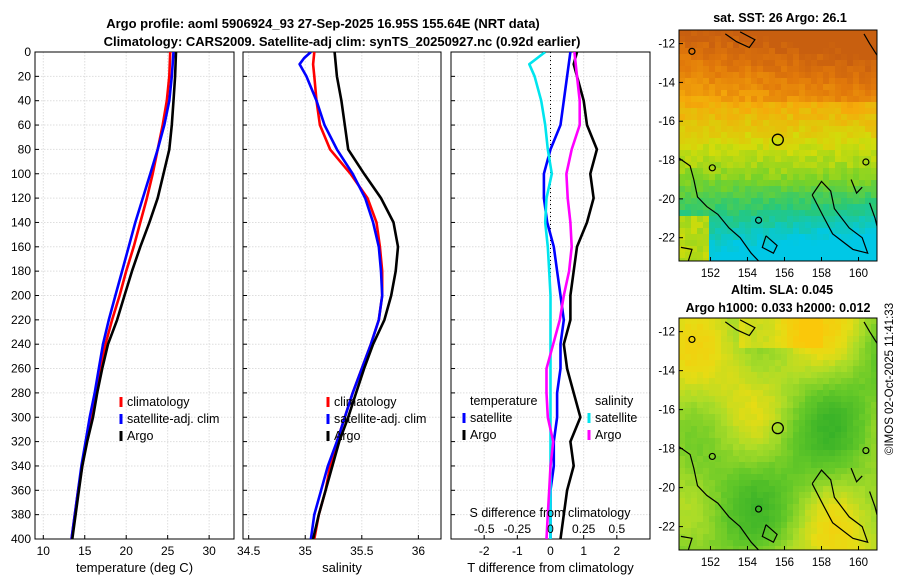  Describe the element at coordinates (550, 551) in the screenshot. I see `x-tick-label: 0` at that location.